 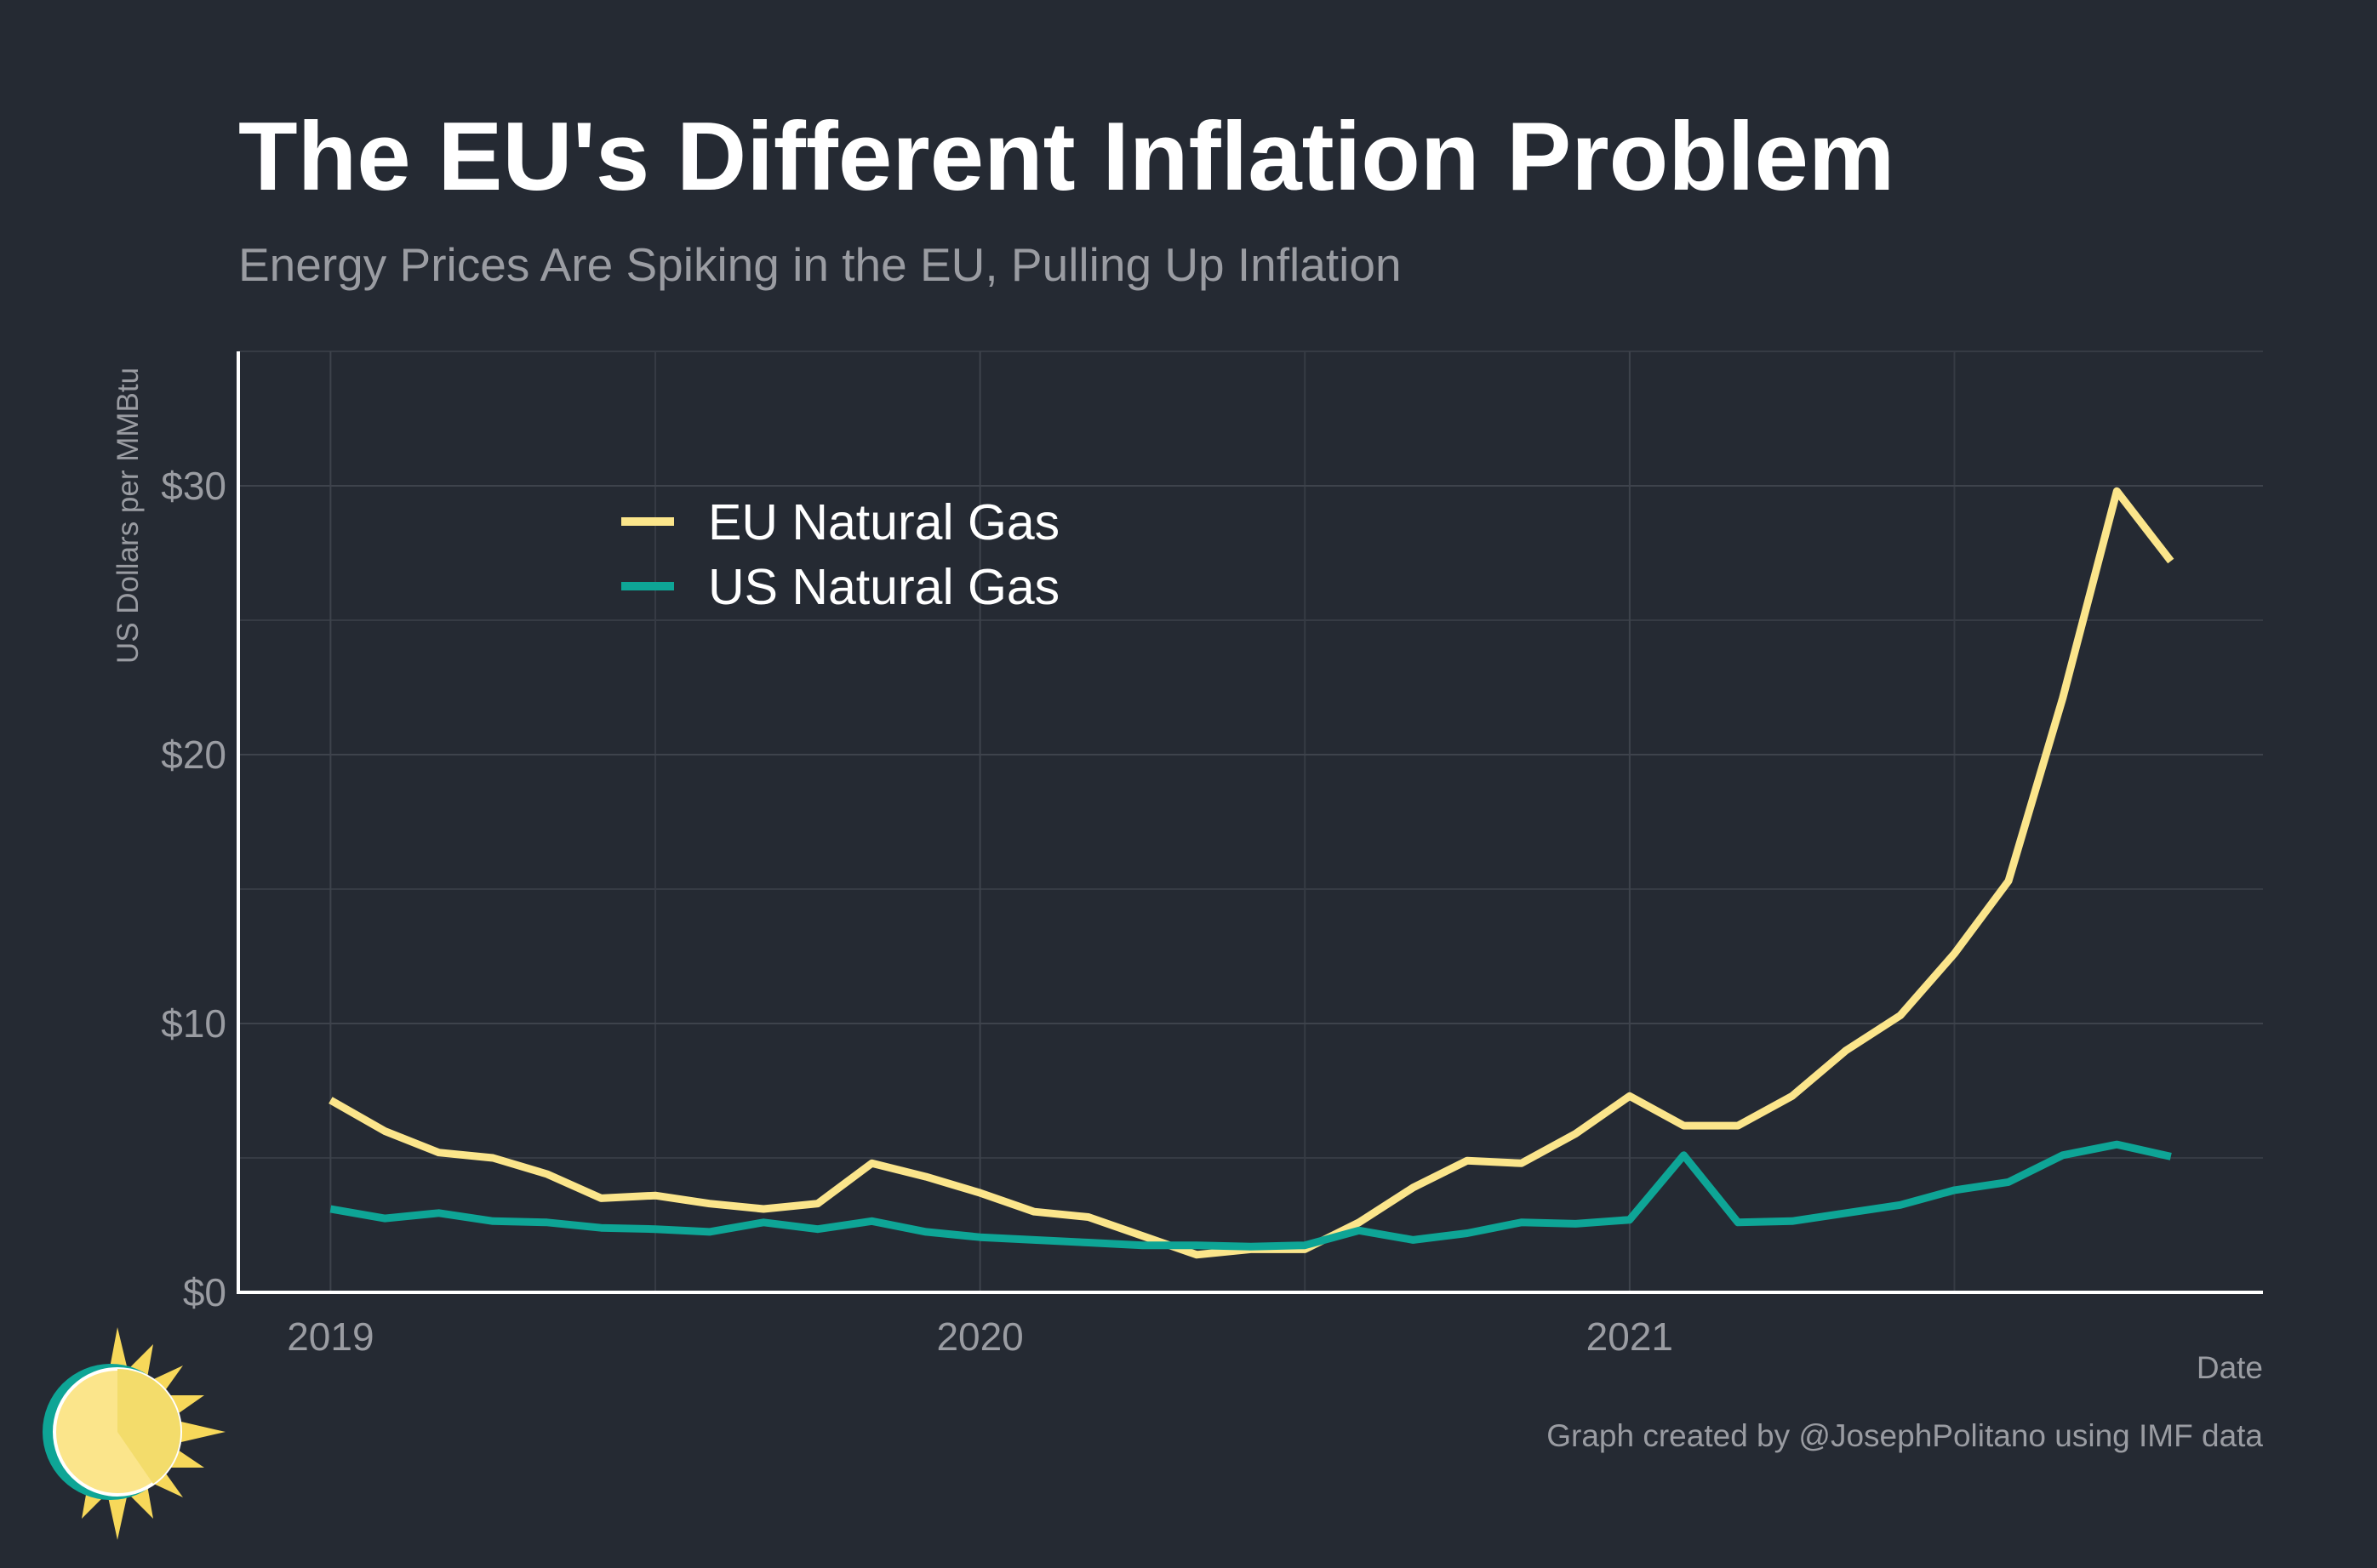 I want to click on x-tick-label: 2021, so click(x=1629, y=1336).